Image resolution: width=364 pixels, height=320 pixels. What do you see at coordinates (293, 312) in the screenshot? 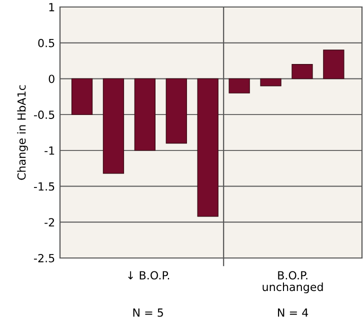
I see `text: N = 4` at bounding box center [293, 312].